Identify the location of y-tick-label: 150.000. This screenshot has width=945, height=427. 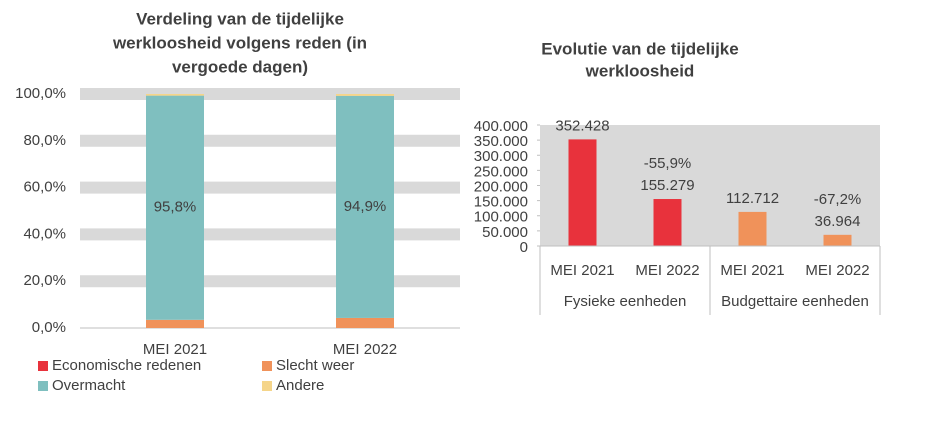
(501, 202).